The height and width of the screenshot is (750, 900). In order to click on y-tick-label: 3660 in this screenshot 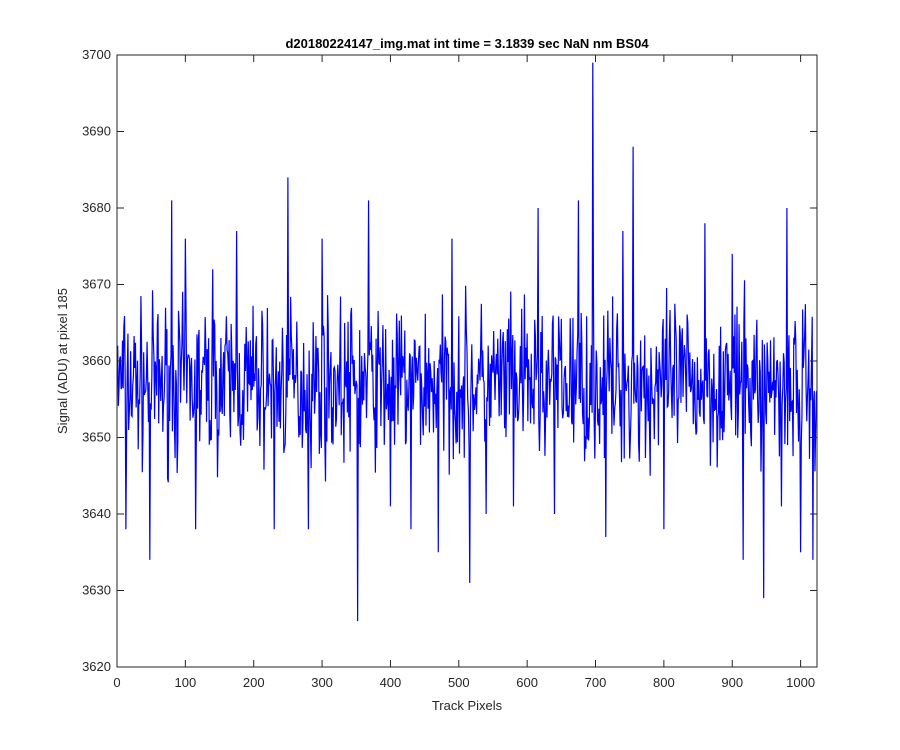, I will do `click(96, 360)`.